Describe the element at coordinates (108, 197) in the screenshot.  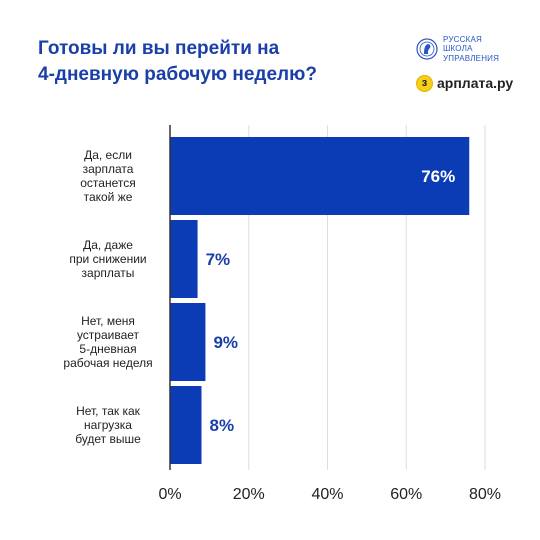
I see `category-label-line: такой же` at that location.